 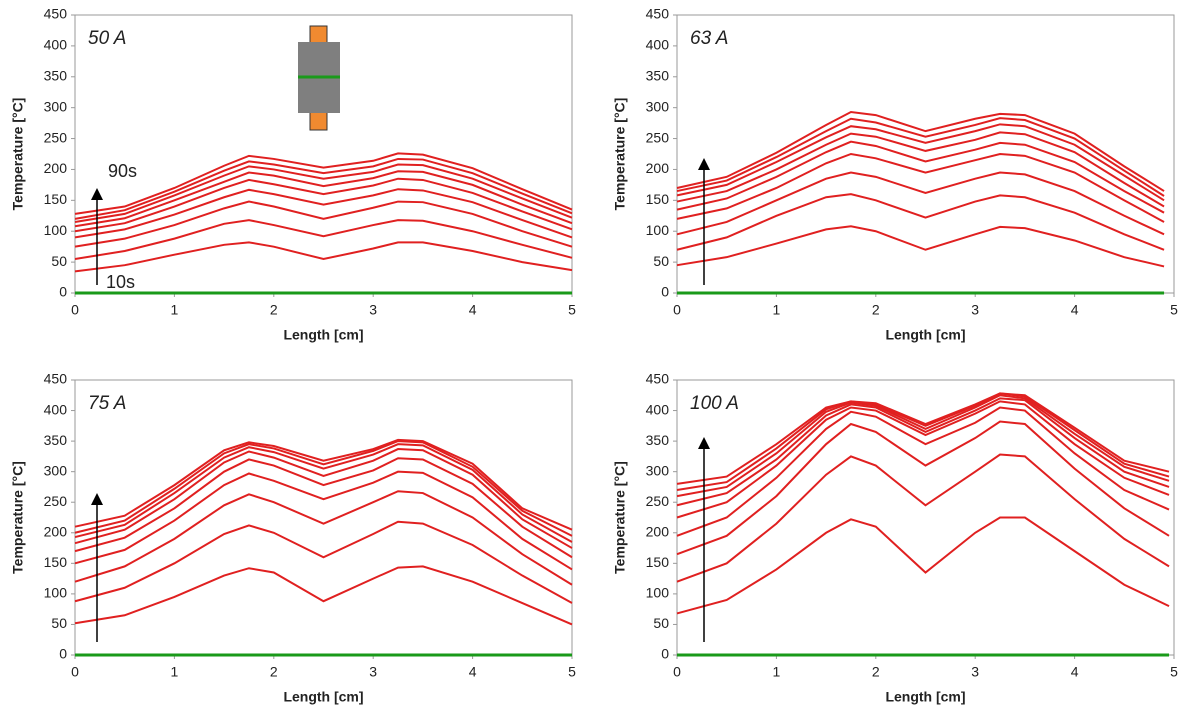 I want to click on annotation: 100 A, so click(x=714, y=403).